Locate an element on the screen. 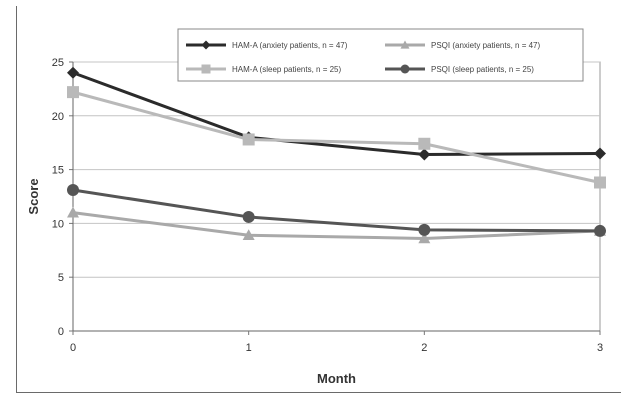 The image size is (630, 399). legend-label: PSQI (anxiety patients, n = 47) is located at coordinates (486, 45).